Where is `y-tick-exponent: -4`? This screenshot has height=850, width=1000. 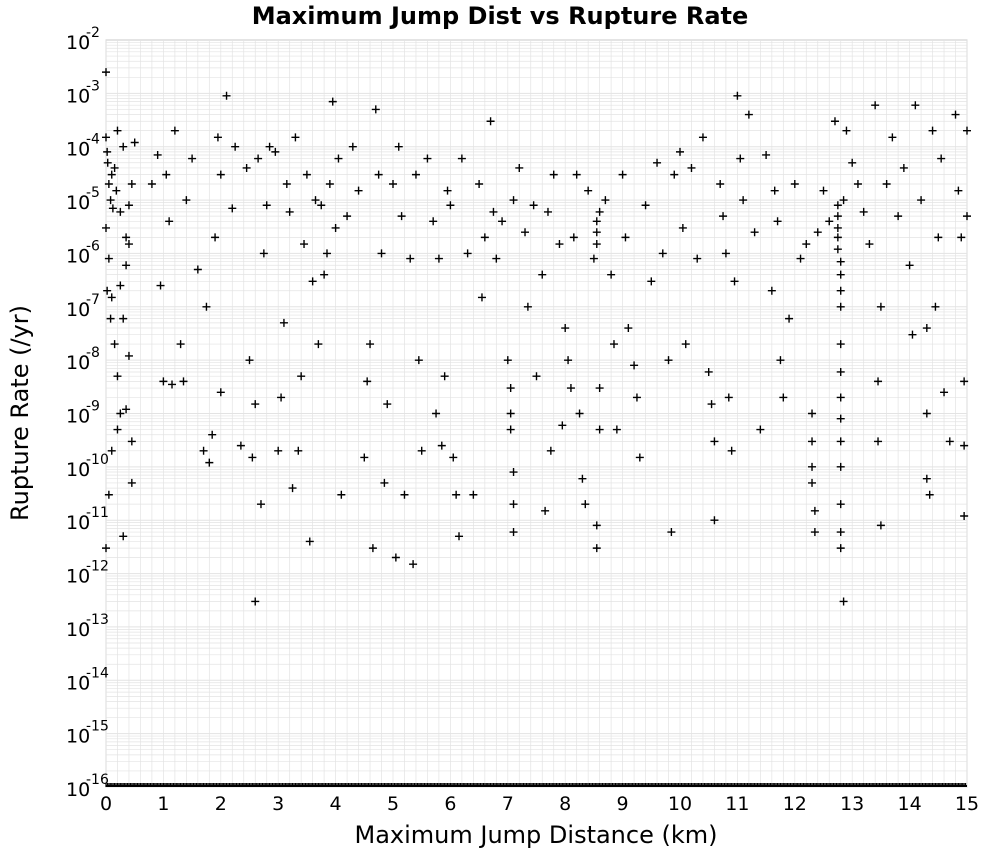
y-tick-exponent: -4 is located at coordinates (93, 140).